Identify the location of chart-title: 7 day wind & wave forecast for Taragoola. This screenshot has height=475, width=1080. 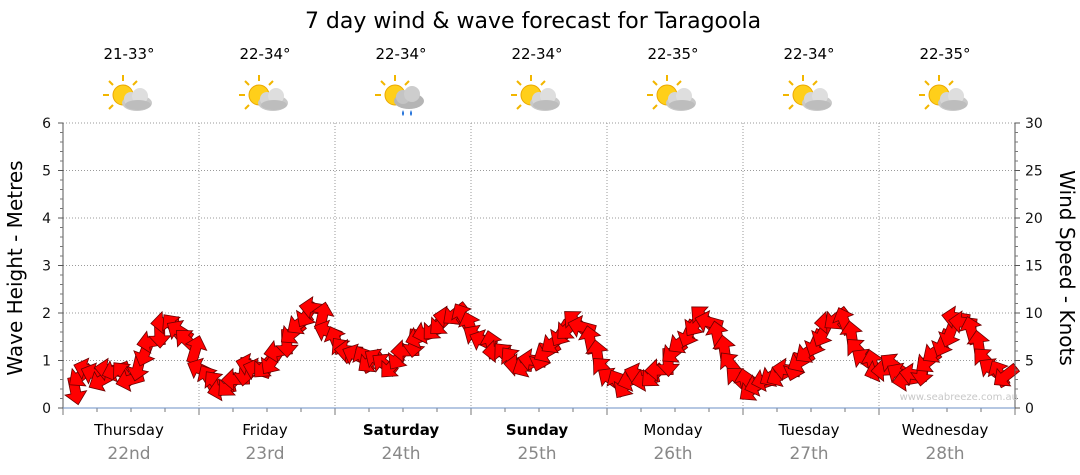
(533, 21).